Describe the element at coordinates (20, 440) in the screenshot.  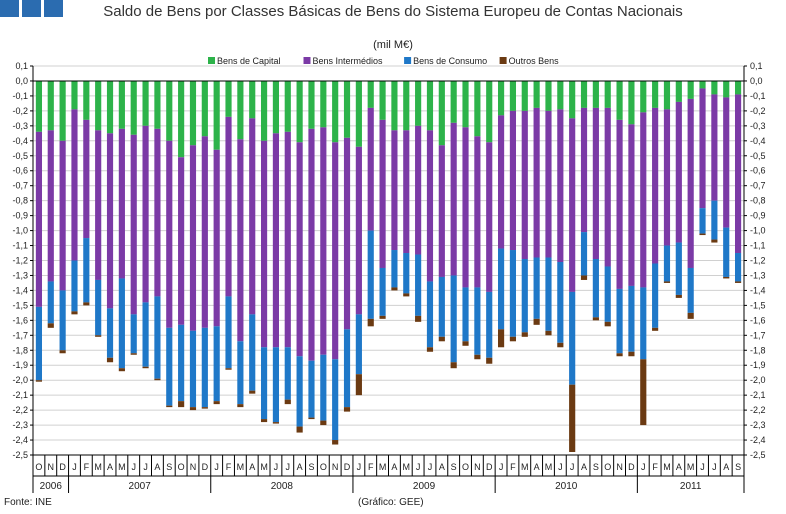
I see `y-tick-label-left: -2,4` at that location.